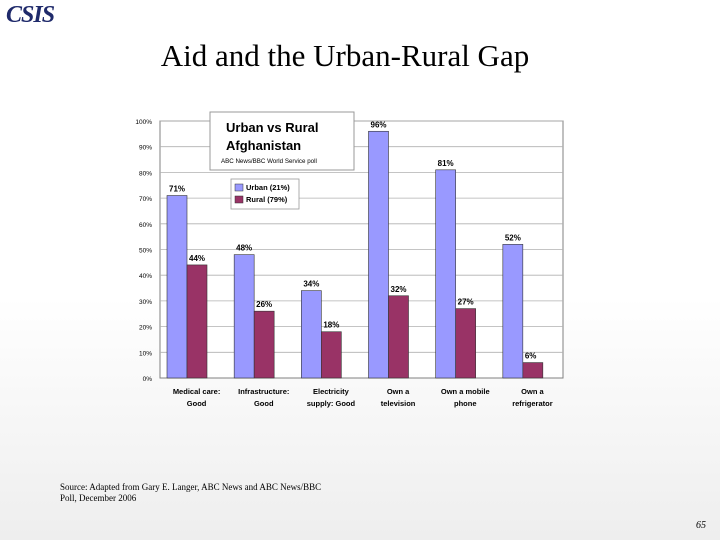  Describe the element at coordinates (331, 325) in the screenshot. I see `data-label: 18%` at that location.